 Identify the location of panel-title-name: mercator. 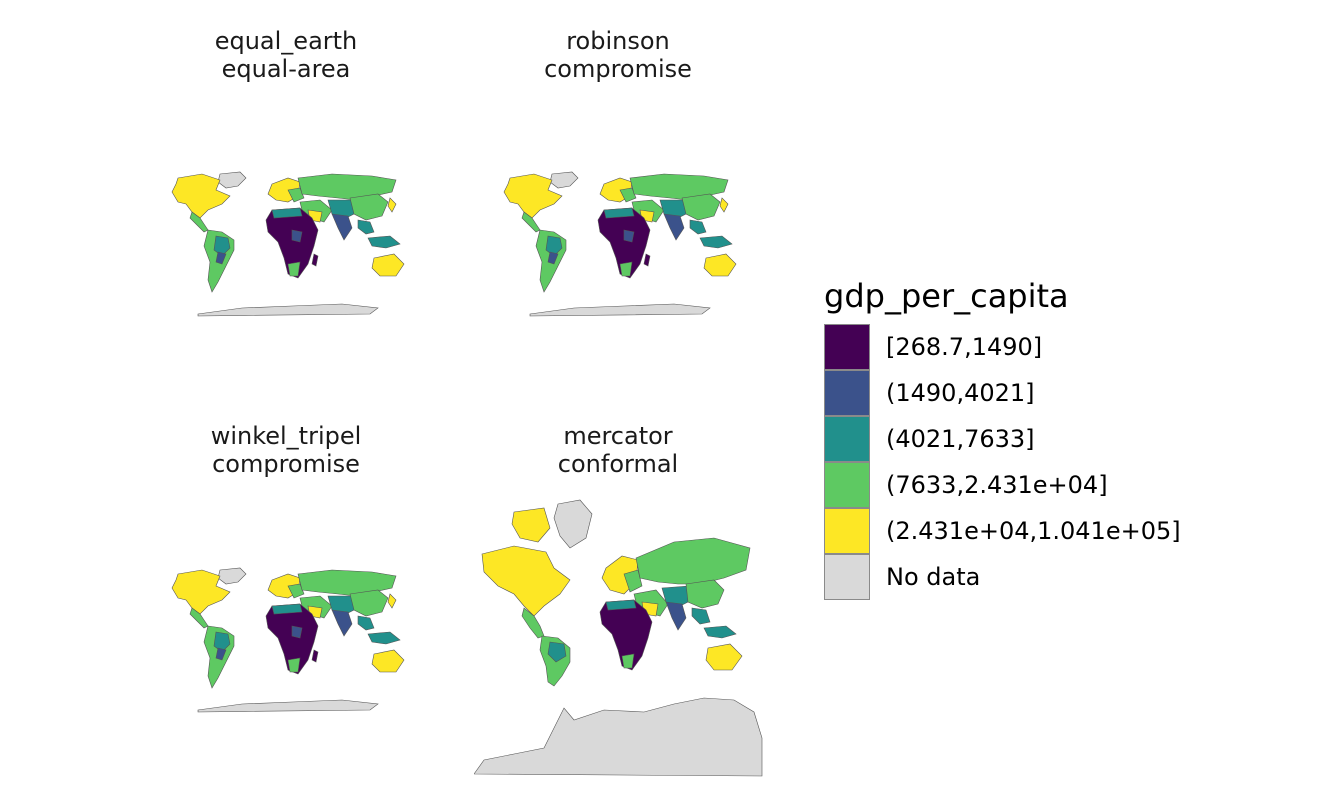
(618, 436).